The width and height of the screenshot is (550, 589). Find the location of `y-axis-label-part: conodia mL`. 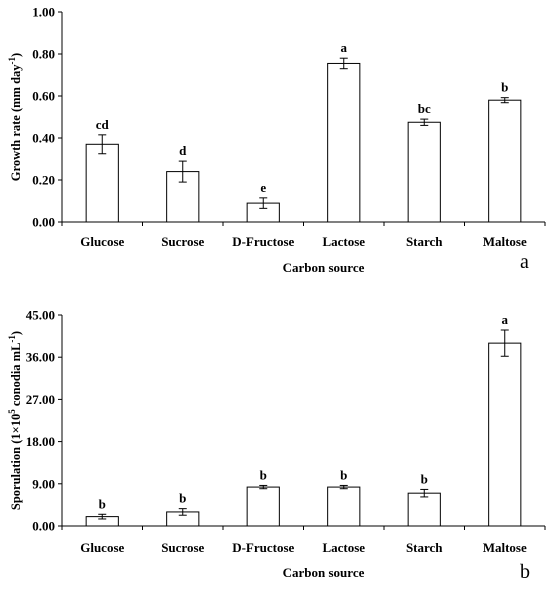

y-axis-label-part: conodia mL is located at coordinates (16, 376).